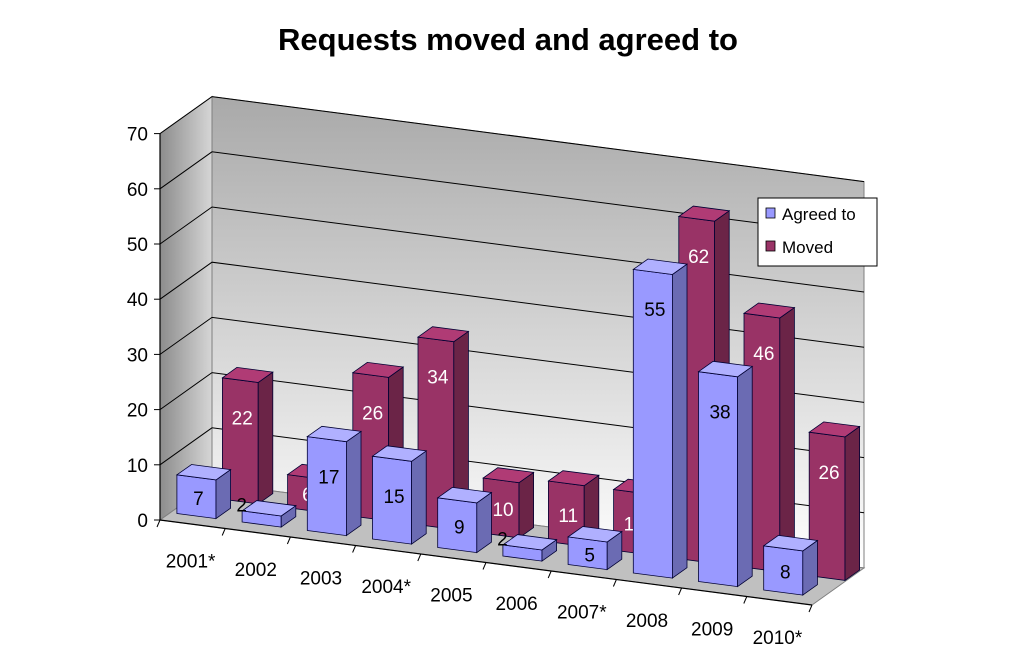 This screenshot has height=670, width=1016. What do you see at coordinates (508, 39) in the screenshot?
I see `chart-title: Requests moved and agreed to` at bounding box center [508, 39].